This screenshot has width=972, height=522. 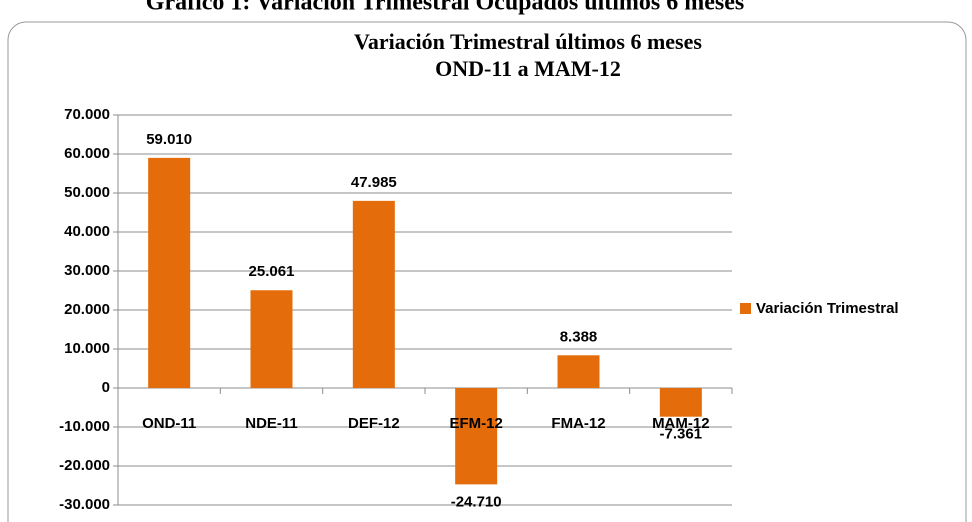 I want to click on y-tick-label: 0, so click(x=106, y=387).